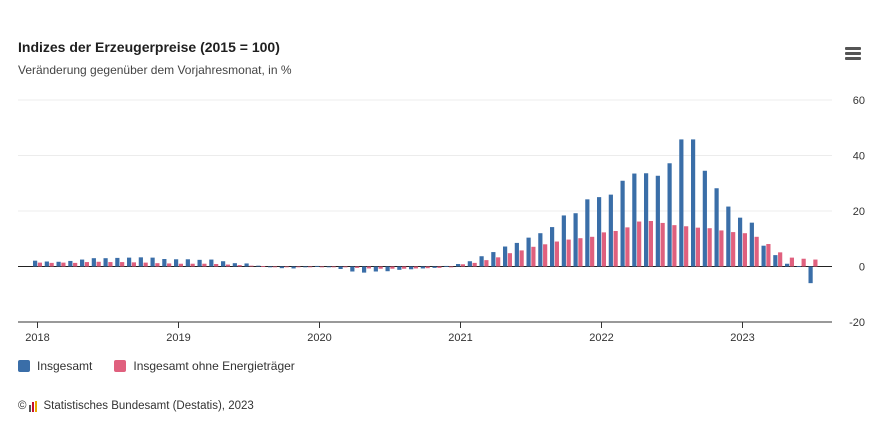  I want to click on legend-item-insgesamt: Insgesamt, so click(55, 366).